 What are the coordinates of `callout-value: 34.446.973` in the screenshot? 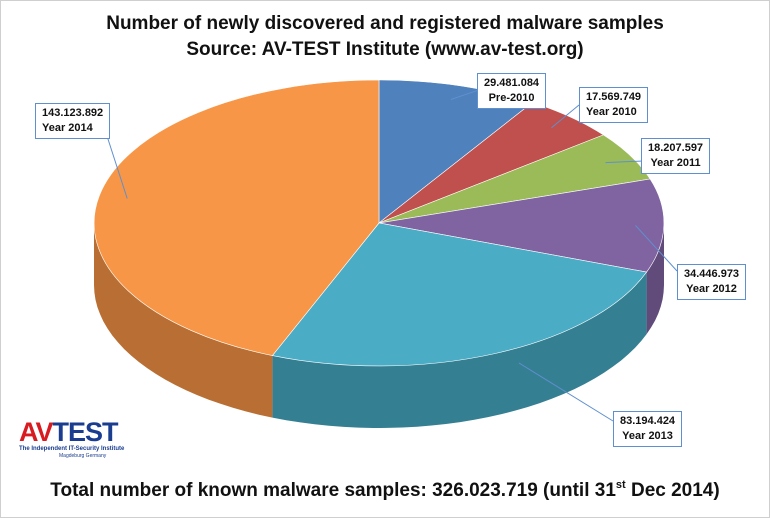 It's located at (712, 274).